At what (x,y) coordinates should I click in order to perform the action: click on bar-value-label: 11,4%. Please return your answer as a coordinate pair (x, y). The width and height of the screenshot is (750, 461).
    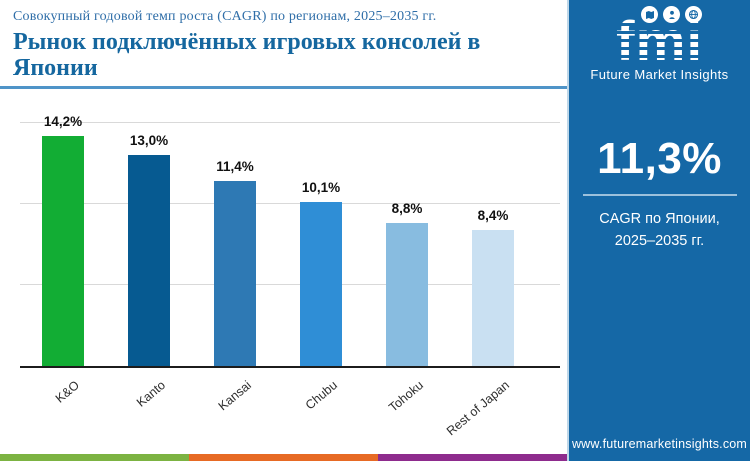
    Looking at the image, I should click on (235, 167).